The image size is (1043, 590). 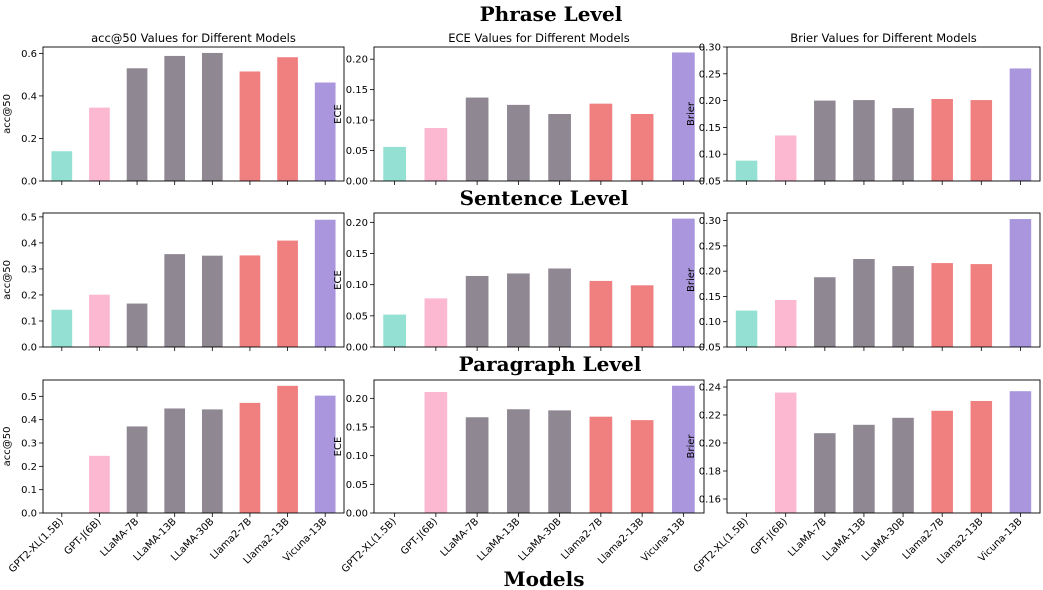 What do you see at coordinates (29, 467) in the screenshot?
I see `y-tick-label: 0.2` at bounding box center [29, 467].